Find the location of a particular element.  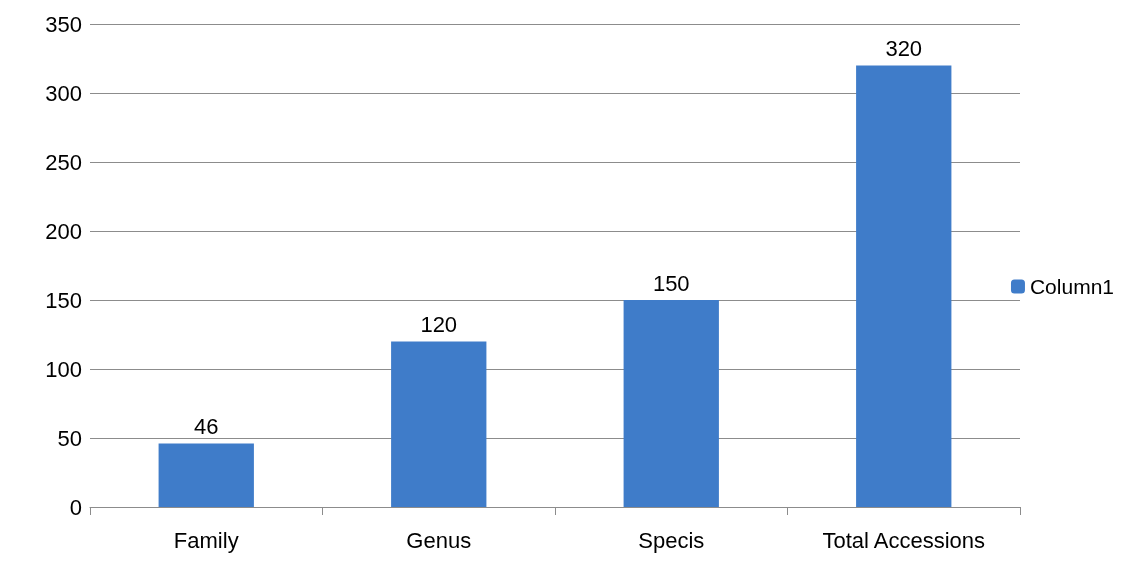

x-tick-label: Total Accessions is located at coordinates (904, 540).